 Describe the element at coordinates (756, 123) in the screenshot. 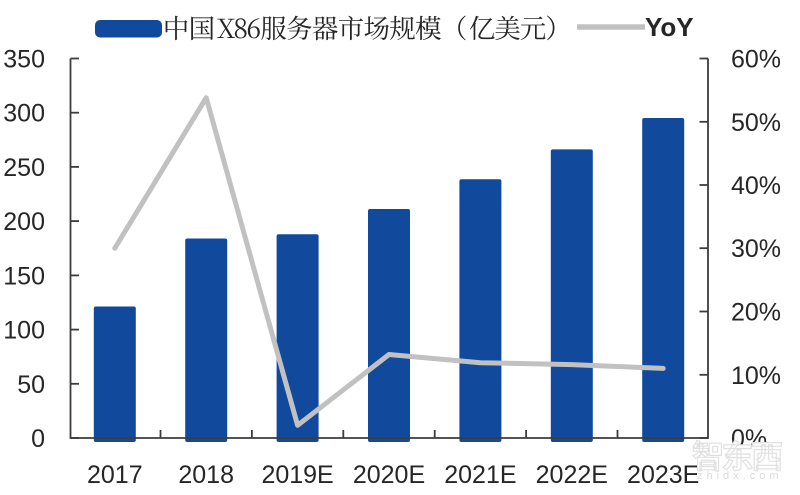

I see `svg-text: 50%` at that location.